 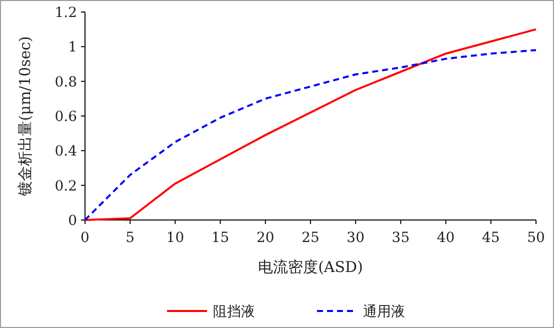 What do you see at coordinates (72, 48) in the screenshot?
I see `y-tick-label: 1` at bounding box center [72, 48].